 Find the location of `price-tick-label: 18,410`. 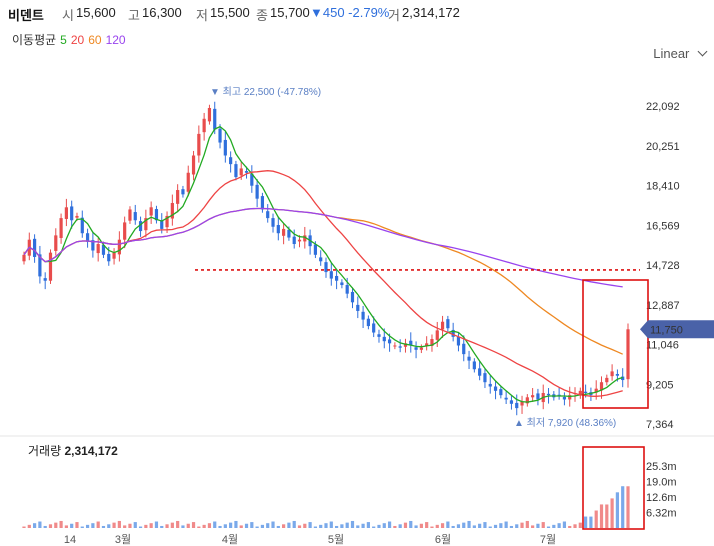

price-tick-label: 18,410 is located at coordinates (663, 187).